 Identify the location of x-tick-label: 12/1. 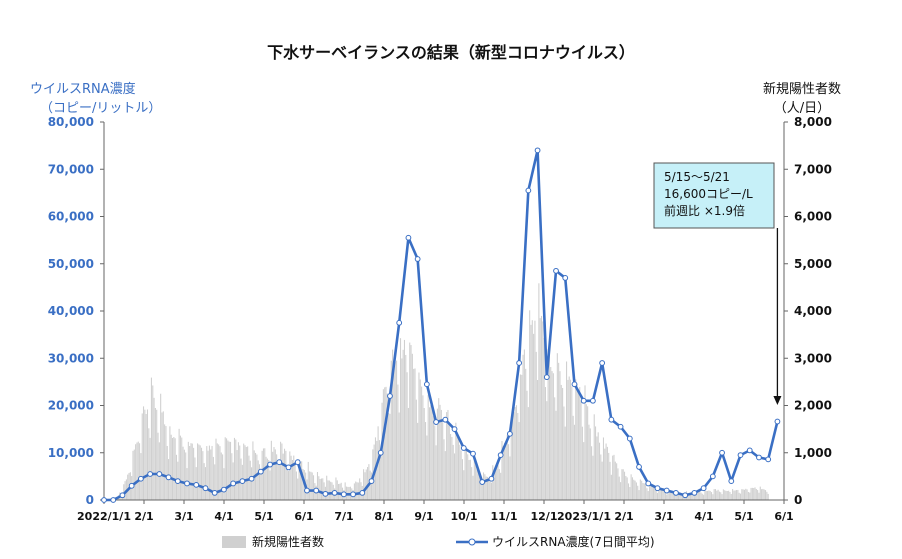
(544, 516).